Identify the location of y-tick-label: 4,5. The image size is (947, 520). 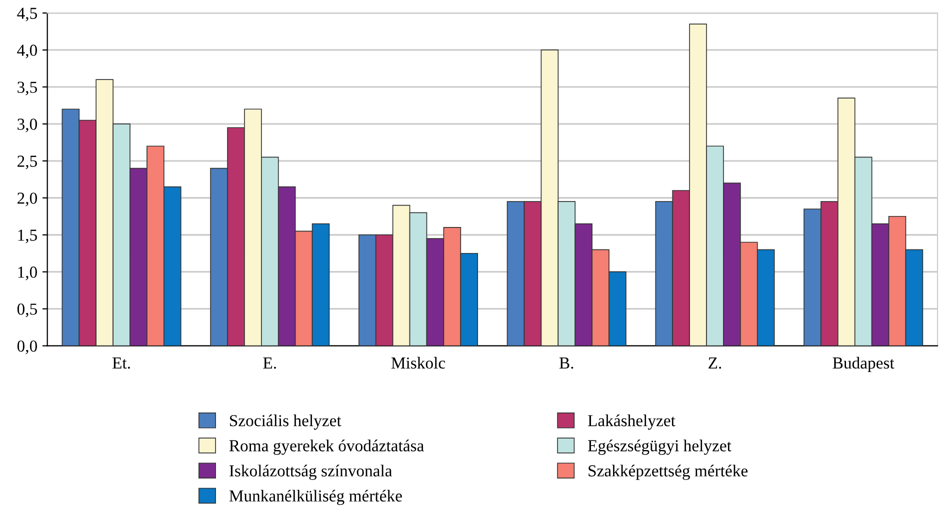
(27, 15).